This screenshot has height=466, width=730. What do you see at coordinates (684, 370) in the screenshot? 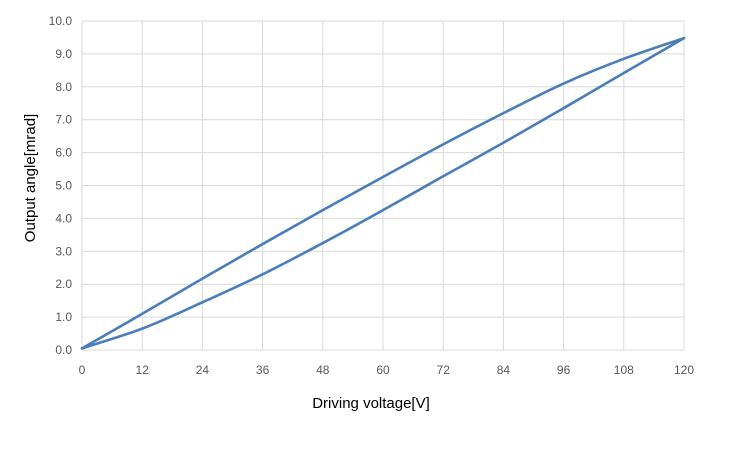
I see `x-tick-label: 120` at bounding box center [684, 370].